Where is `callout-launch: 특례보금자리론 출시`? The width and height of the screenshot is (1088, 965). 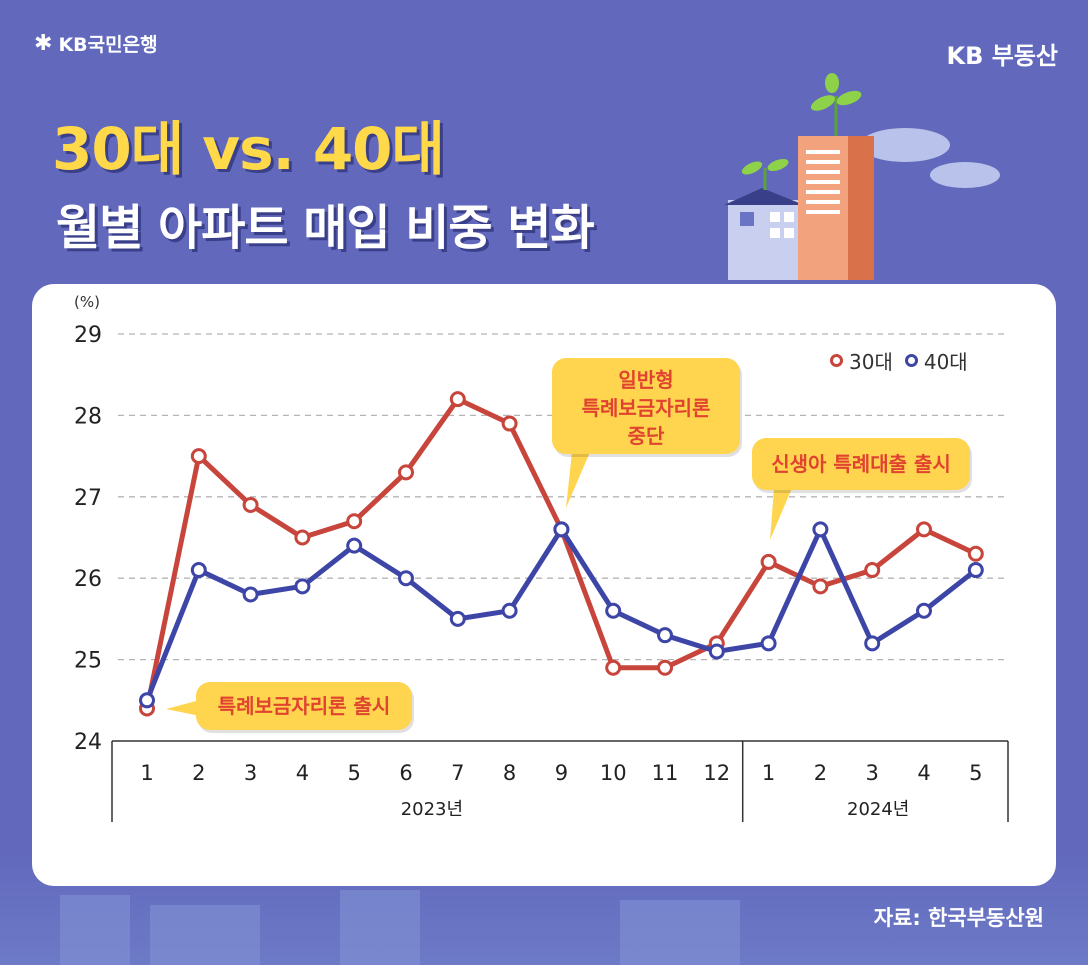 callout-launch: 특례보금자리론 출시 is located at coordinates (304, 706).